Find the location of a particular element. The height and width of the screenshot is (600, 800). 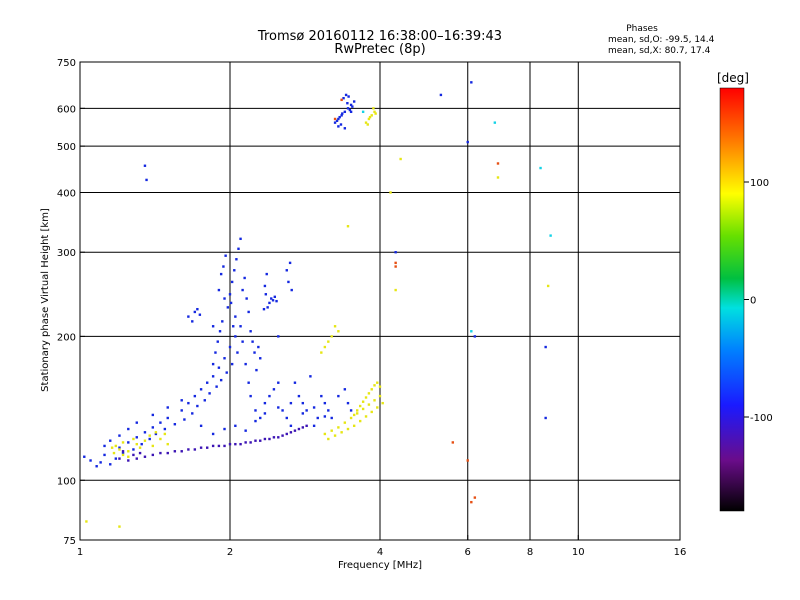

colorbar-label: [deg] is located at coordinates (733, 78).